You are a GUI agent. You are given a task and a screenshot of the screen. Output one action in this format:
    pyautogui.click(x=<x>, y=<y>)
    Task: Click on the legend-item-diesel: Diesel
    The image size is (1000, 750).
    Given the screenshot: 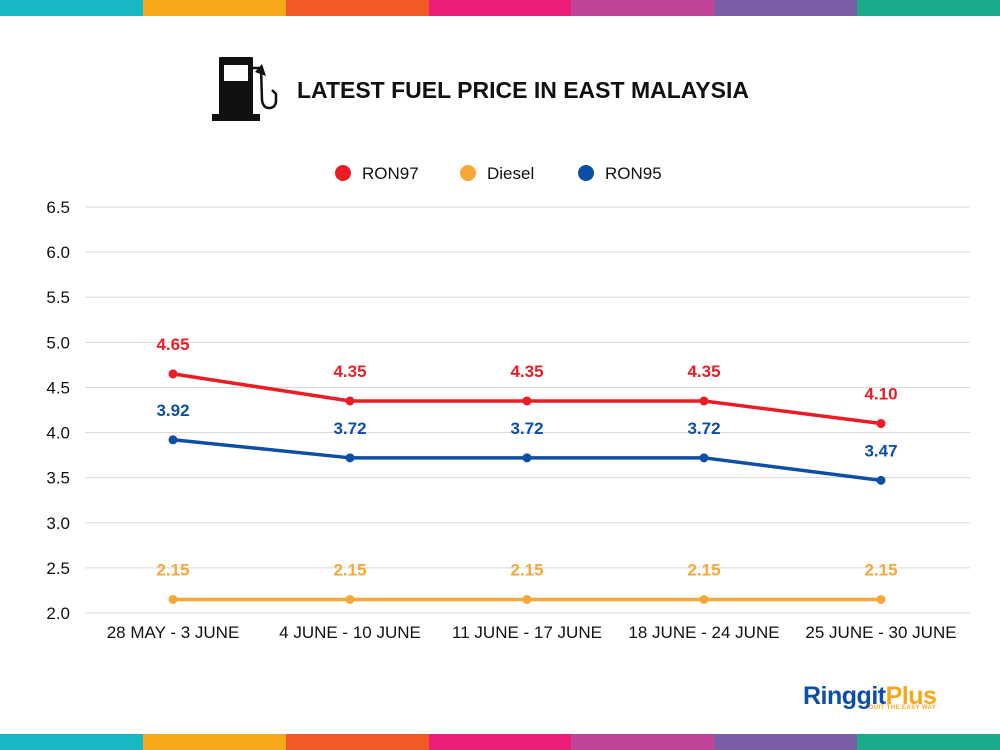 What is the action you would take?
    pyautogui.click(x=497, y=173)
    